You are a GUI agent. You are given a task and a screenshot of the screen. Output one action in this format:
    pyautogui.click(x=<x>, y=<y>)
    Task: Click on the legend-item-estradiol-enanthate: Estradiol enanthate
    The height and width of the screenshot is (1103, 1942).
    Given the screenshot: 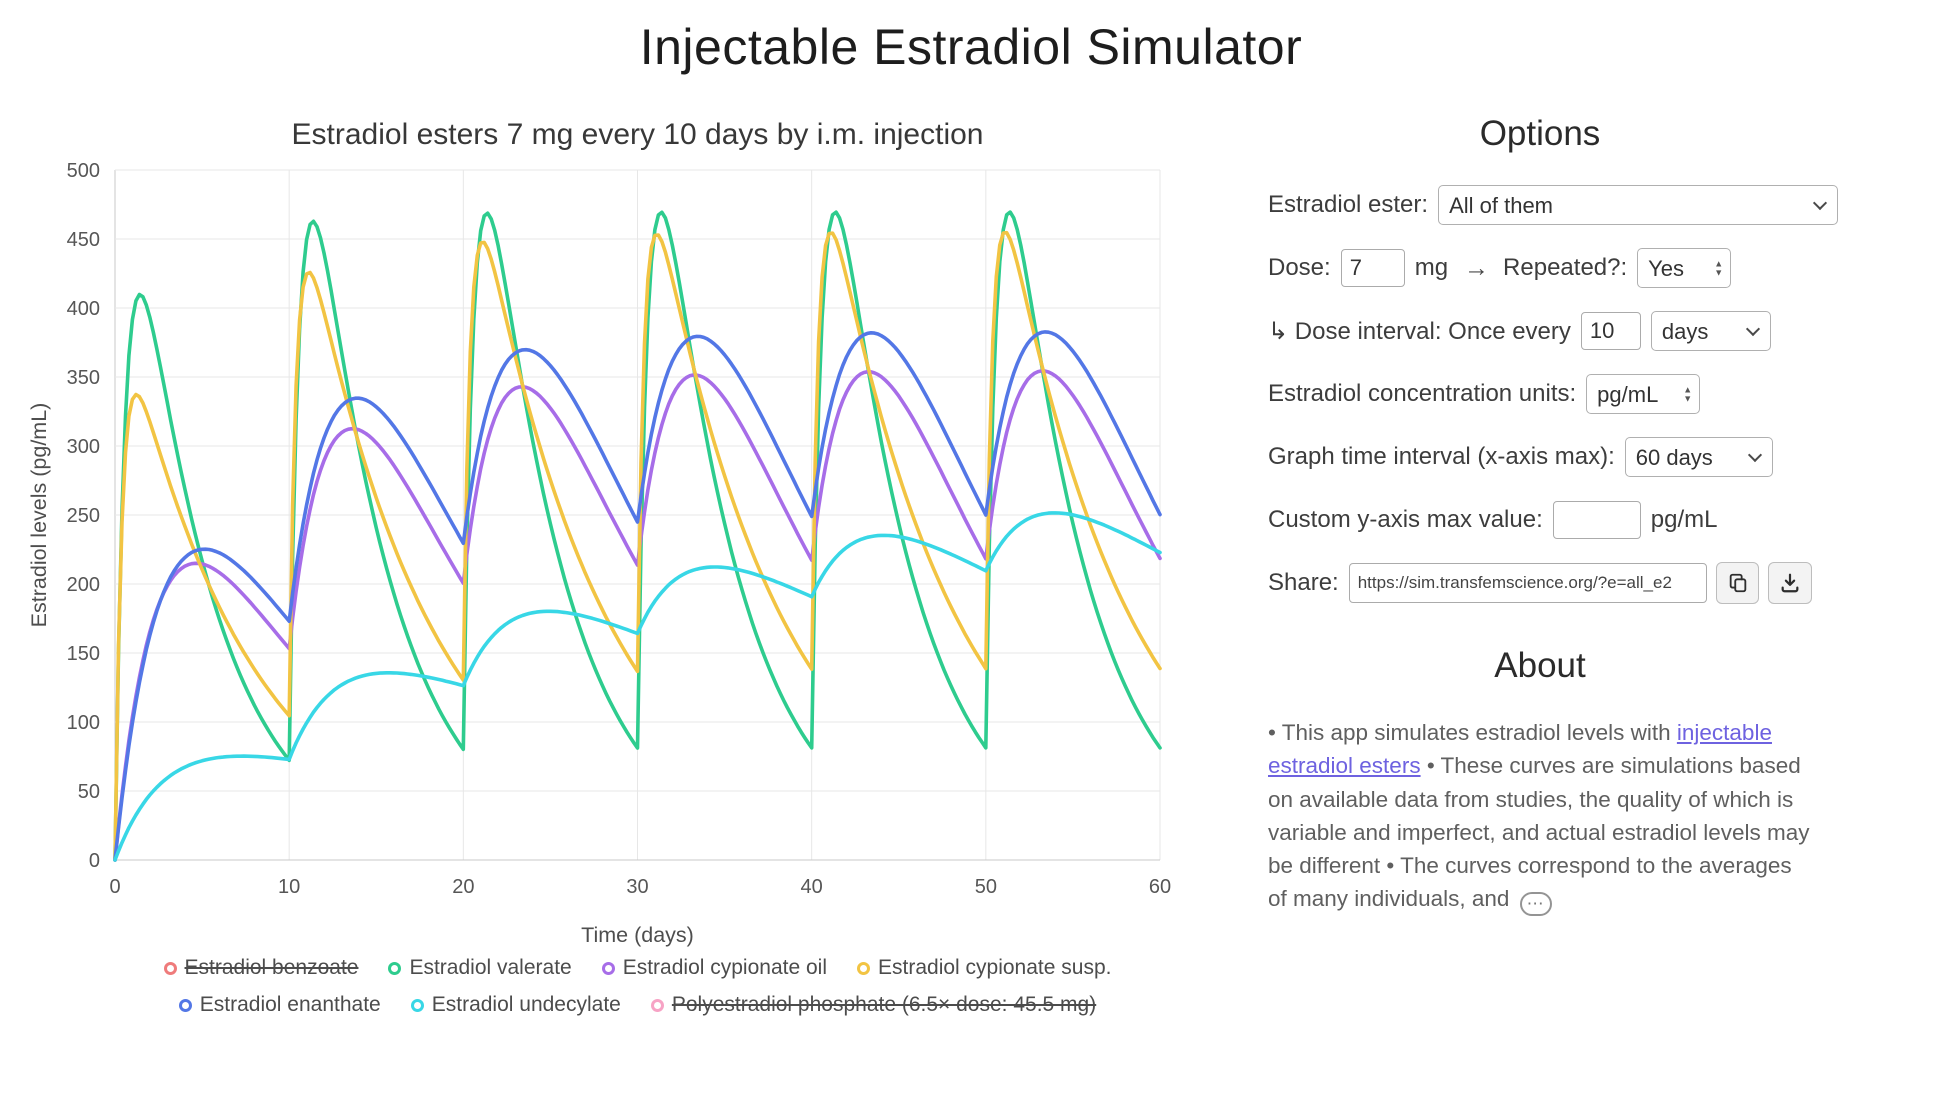 What is the action you would take?
    pyautogui.click(x=279, y=1005)
    